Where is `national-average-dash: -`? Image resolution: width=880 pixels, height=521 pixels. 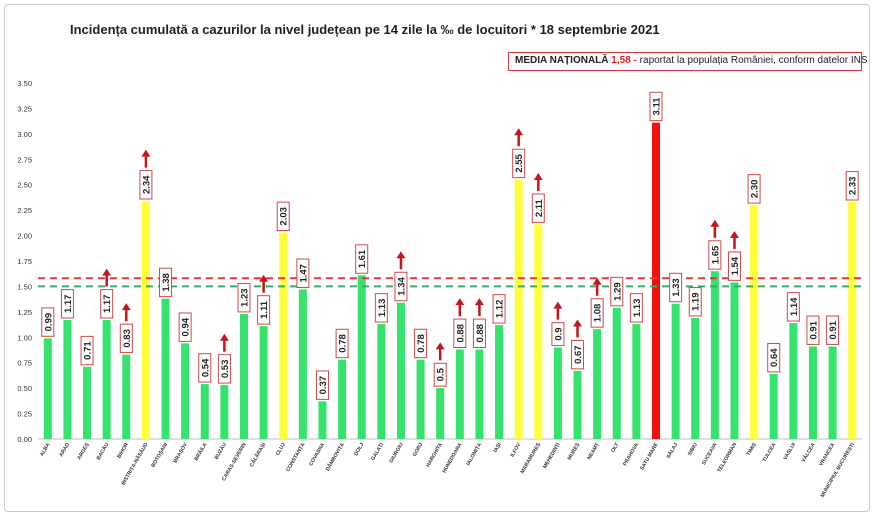 national-average-dash: - is located at coordinates (635, 60).